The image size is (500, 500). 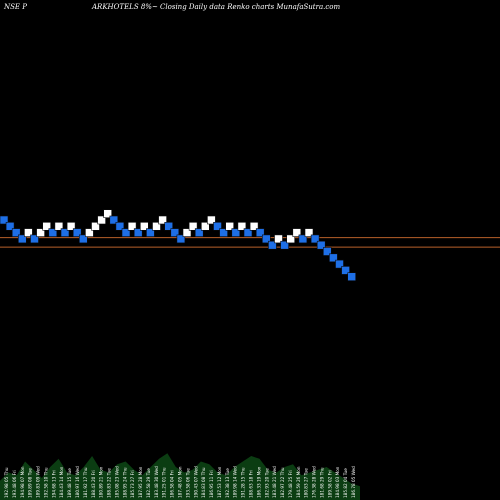 What do you see at coordinates (329, 484) in the screenshot?
I see `bottom-label-41: 189.58 02 Fri` at bounding box center [329, 484].